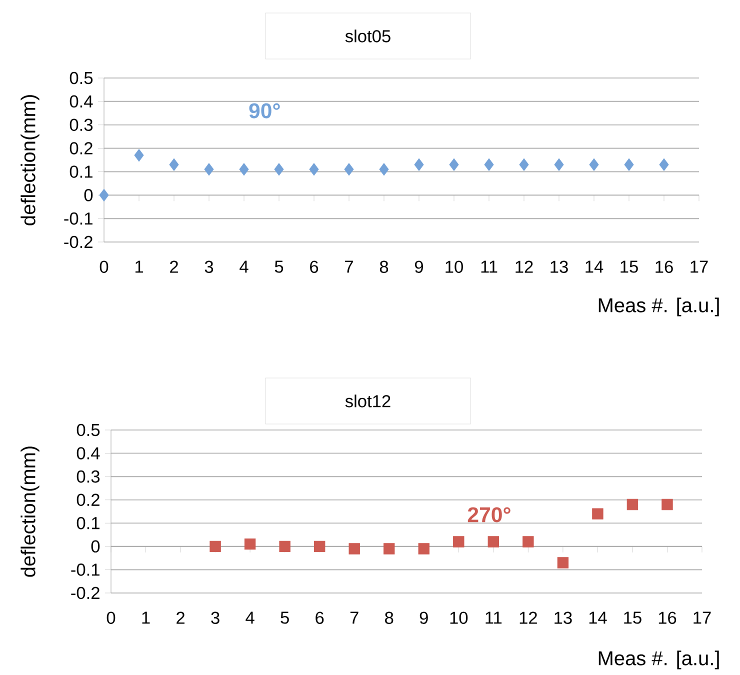 The width and height of the screenshot is (740, 675). I want to click on chart-title: slot05, so click(367, 36).